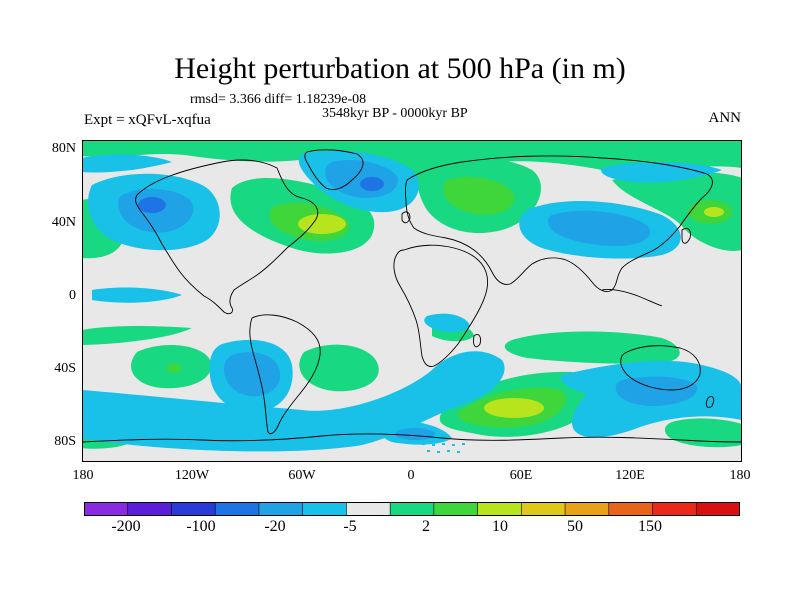  Describe the element at coordinates (372, 184) in the screenshot. I see `negative-anomaly-greenland-deep` at that location.